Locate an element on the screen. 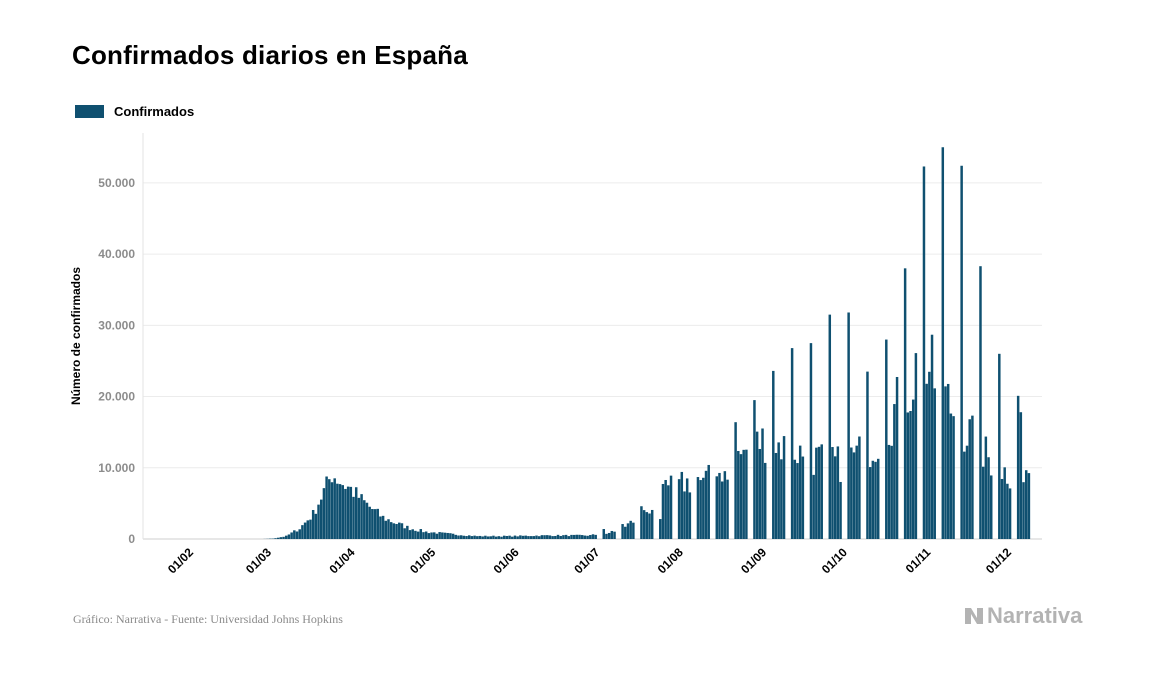  chart-title: Confirmados diarios en España is located at coordinates (270, 55).